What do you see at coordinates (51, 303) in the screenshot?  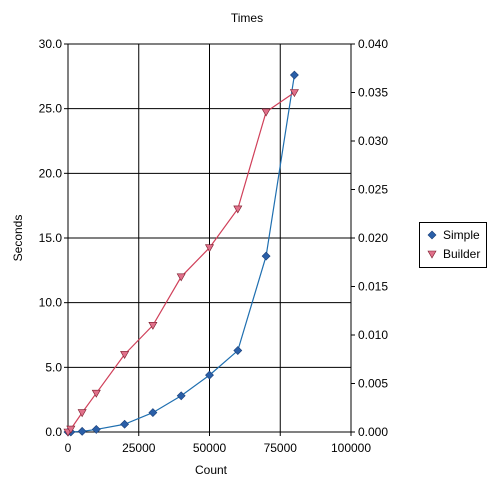 I see `left-y-tick-label: 10.0` at bounding box center [51, 303].